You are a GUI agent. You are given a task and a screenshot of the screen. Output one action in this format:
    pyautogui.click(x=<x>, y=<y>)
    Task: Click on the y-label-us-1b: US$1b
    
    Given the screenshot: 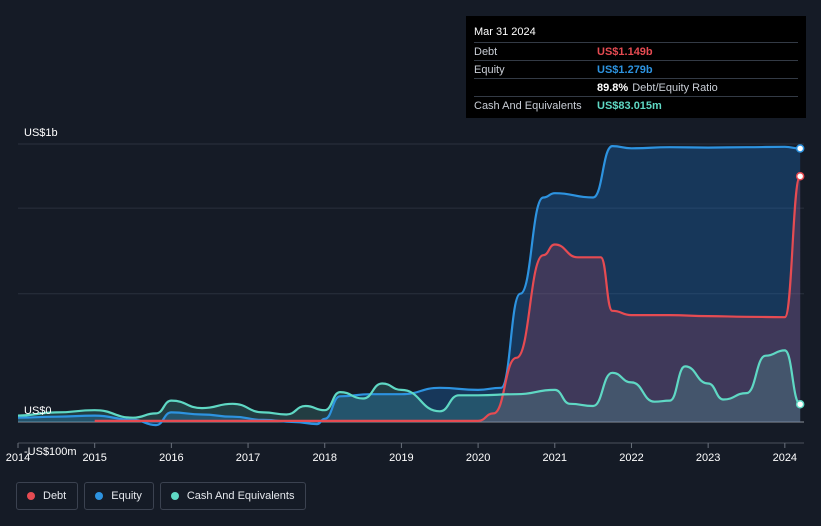 What is the action you would take?
    pyautogui.click(x=41, y=133)
    